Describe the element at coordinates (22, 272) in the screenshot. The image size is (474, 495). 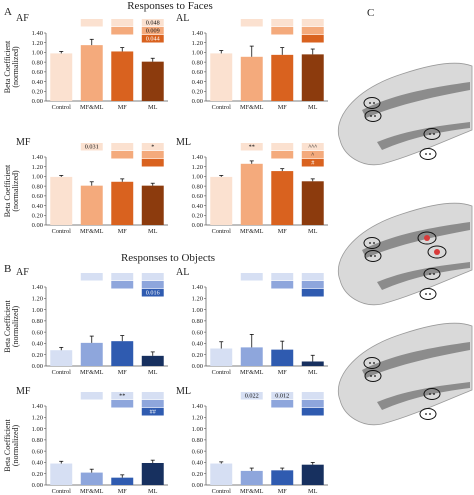
I see `chart-title: AF` at that location.